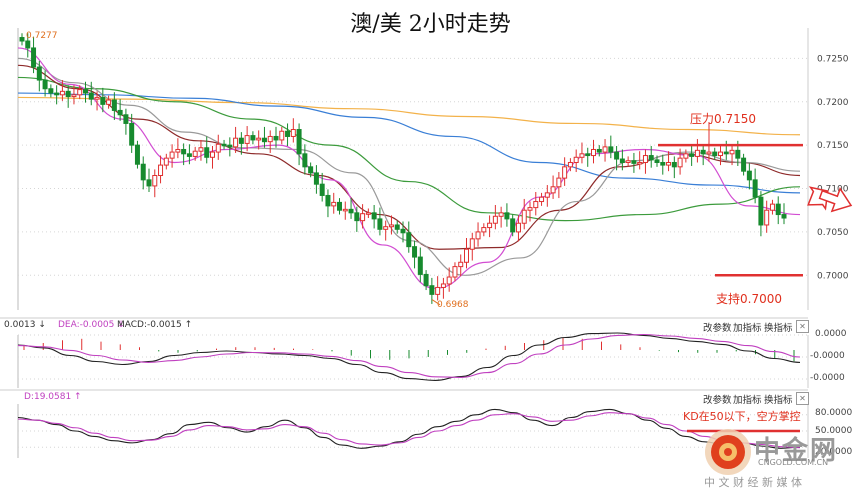 This screenshot has height=498, width=861. What do you see at coordinates (409, 430) in the screenshot?
I see `kd-d-line` at bounding box center [409, 430].